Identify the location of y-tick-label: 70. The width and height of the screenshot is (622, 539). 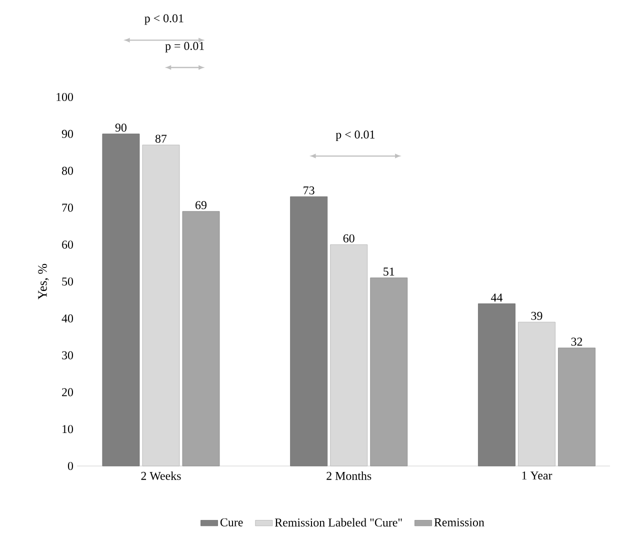
(68, 208).